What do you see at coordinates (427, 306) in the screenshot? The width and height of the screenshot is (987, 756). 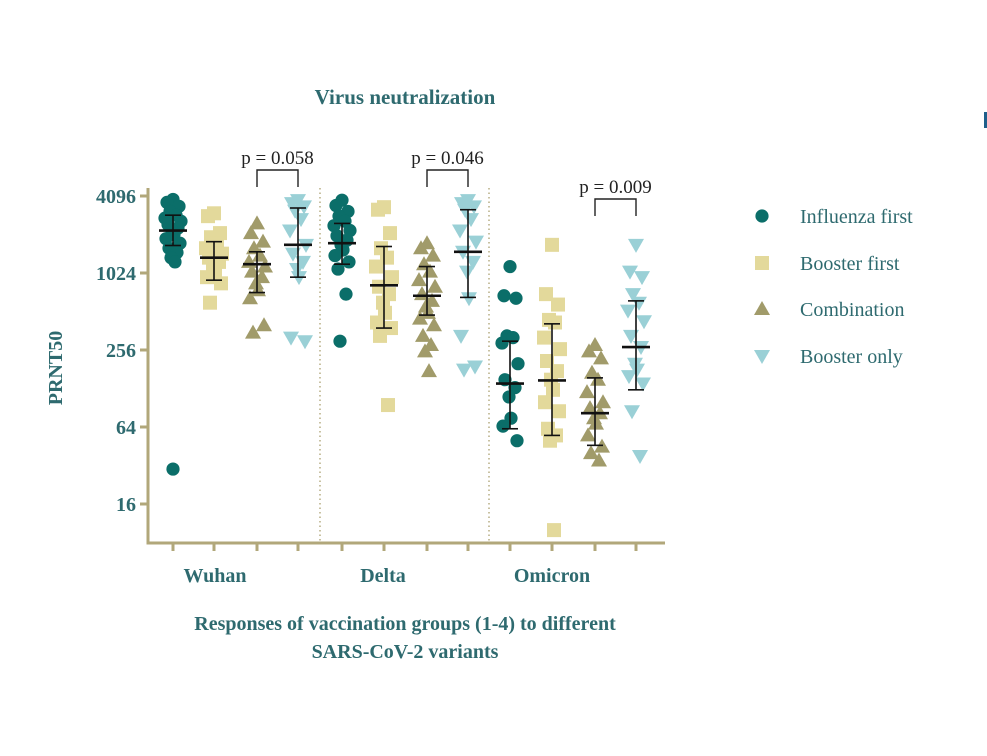 I see `group-delta-combination` at bounding box center [427, 306].